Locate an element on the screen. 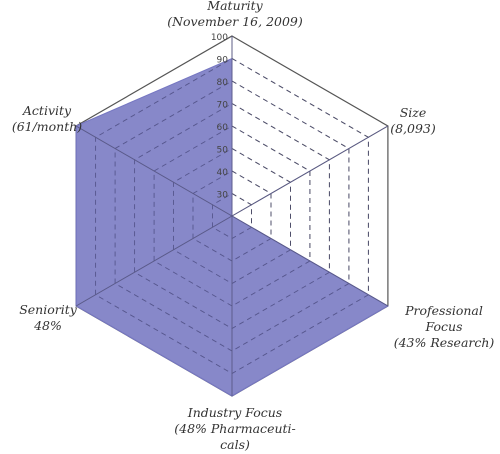 The width and height of the screenshot is (500, 454). axis-spoke-overlay-seniority is located at coordinates (154, 261).